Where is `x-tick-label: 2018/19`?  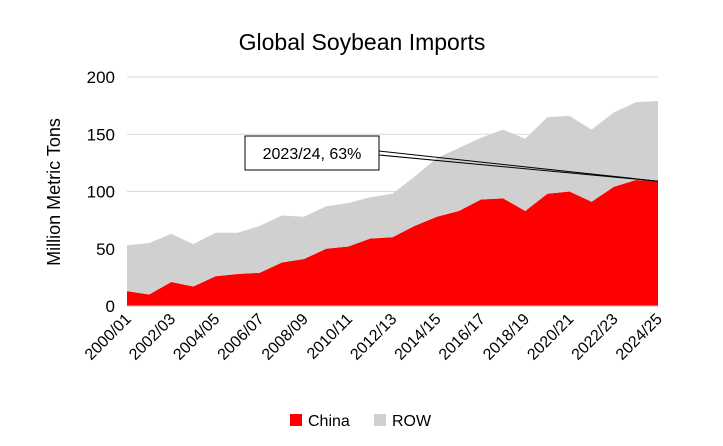
x-tick-label: 2018/19 is located at coordinates (506, 337).